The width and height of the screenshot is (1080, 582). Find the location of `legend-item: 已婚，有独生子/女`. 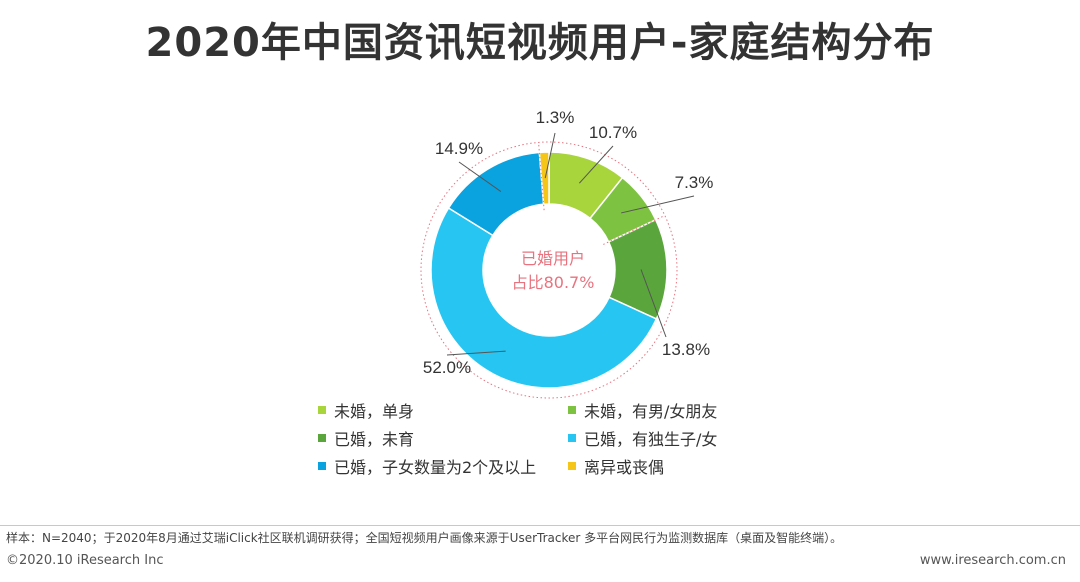

legend-item: 已婚，有独生子/女 is located at coordinates (673, 438).